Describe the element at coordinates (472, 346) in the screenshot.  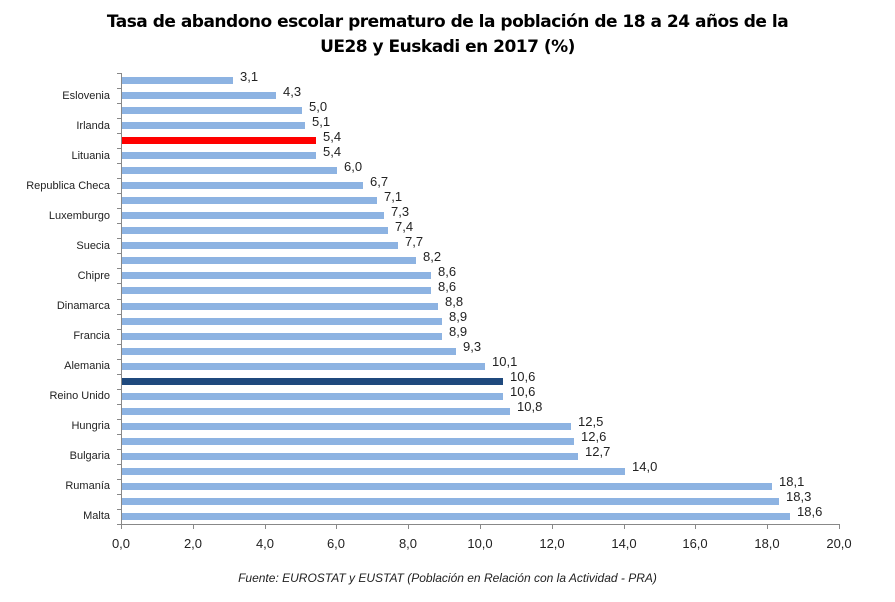
I see `bar-value-label: 9,3` at that location.